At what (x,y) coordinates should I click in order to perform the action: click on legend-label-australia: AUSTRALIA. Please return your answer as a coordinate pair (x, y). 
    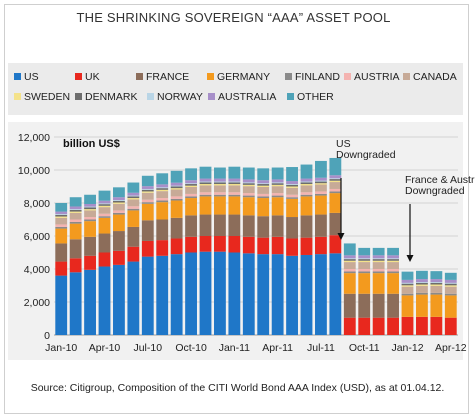
    Looking at the image, I should click on (247, 97).